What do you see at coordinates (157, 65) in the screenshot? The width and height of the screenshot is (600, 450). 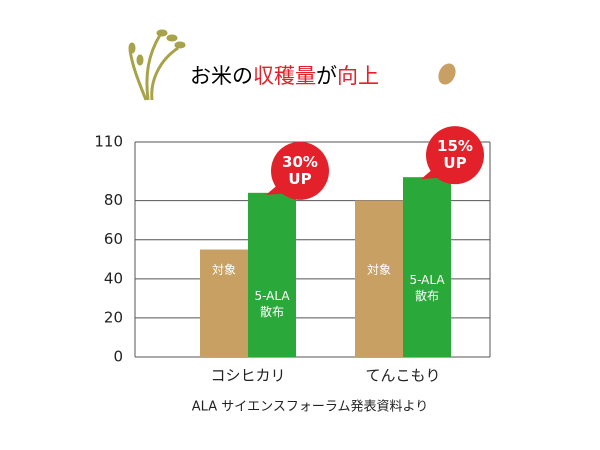 I see `rice-icon` at bounding box center [157, 65].